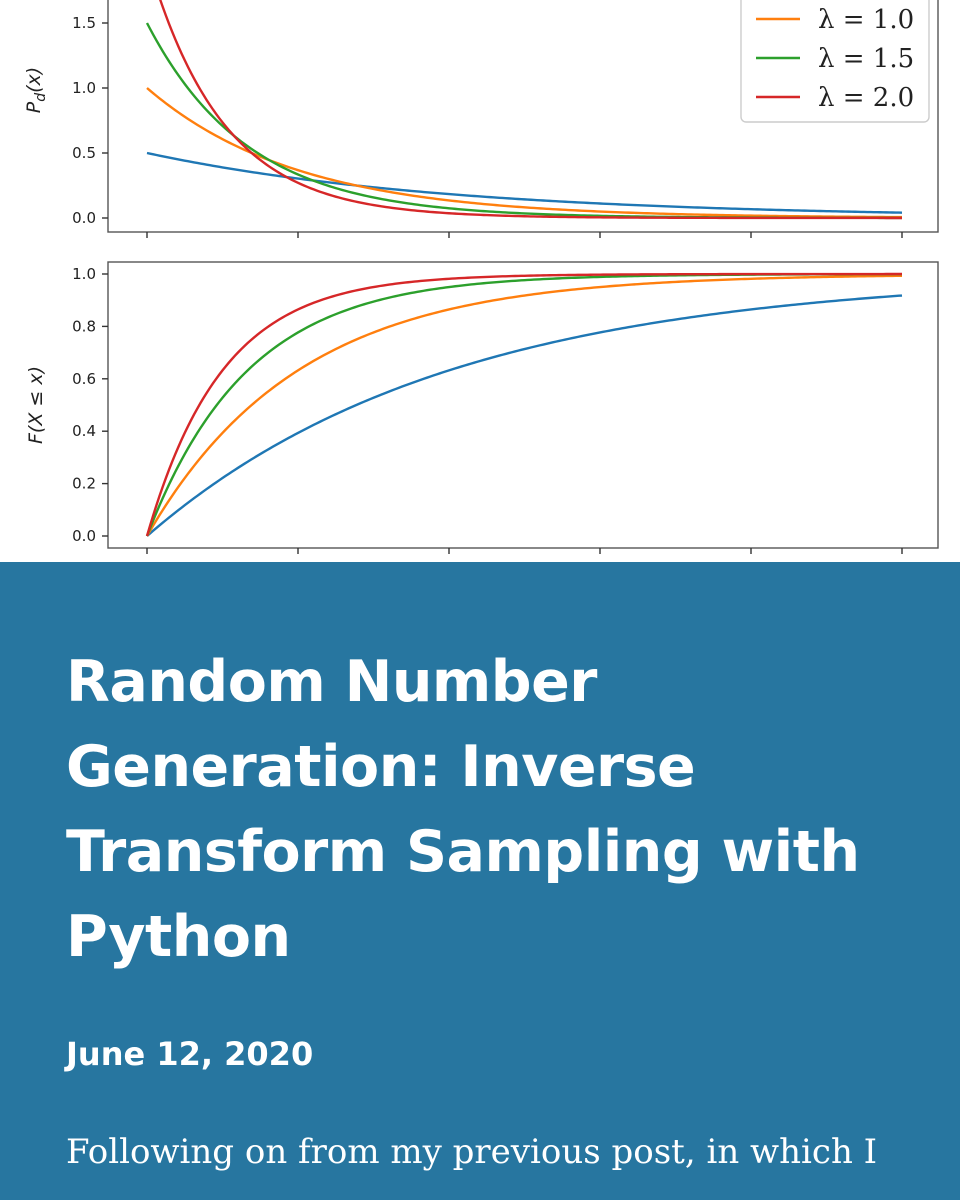  What do you see at coordinates (866, 20) in the screenshot?
I see `chart-legend-label-1: λ = 1.0` at bounding box center [866, 20].